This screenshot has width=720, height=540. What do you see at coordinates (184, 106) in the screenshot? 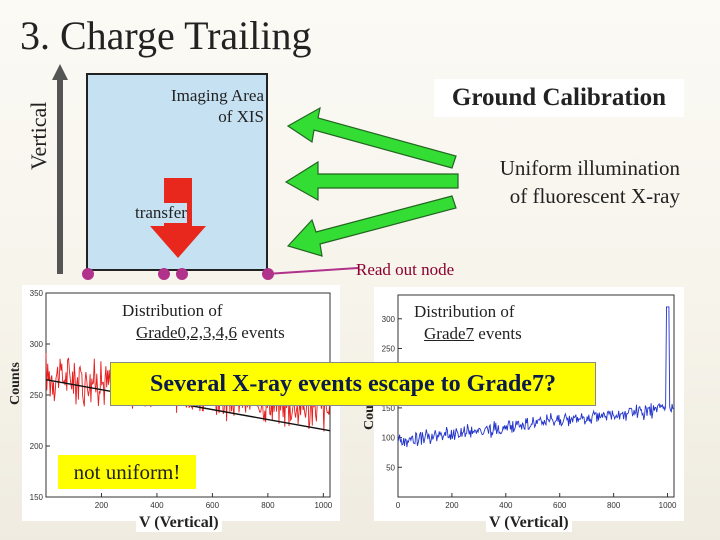
I see `imaging-area-label: Imaging Area of XIS` at bounding box center [184, 106].